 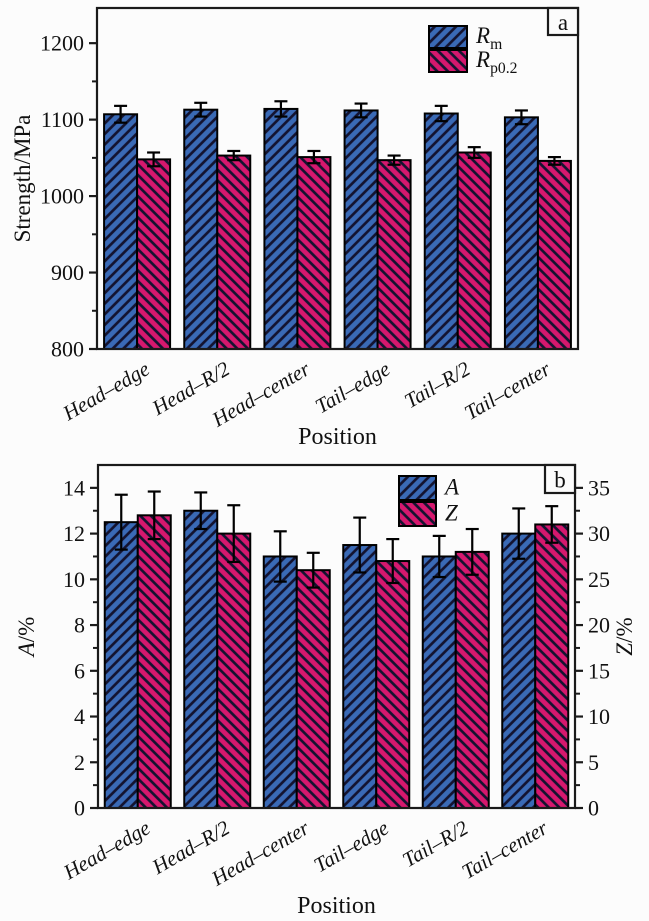 I want to click on error-bar-Rp0.2-2, so click(x=314, y=157).